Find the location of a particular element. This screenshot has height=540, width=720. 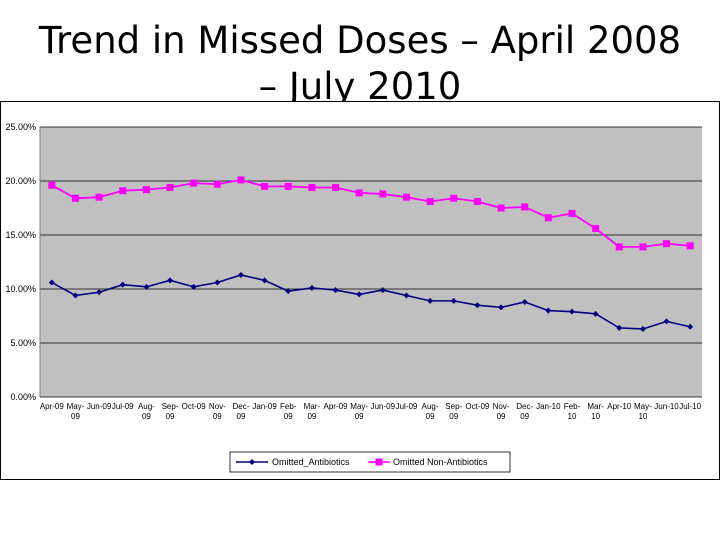

x-tick-label-line: Jun-10 is located at coordinates (666, 406).